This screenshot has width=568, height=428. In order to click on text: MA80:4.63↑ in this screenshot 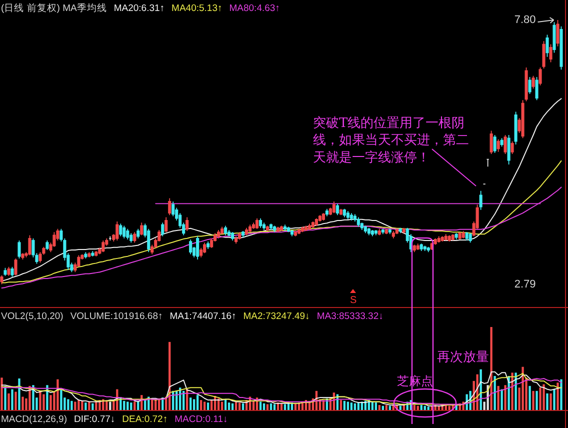, I will do `click(254, 8)`.